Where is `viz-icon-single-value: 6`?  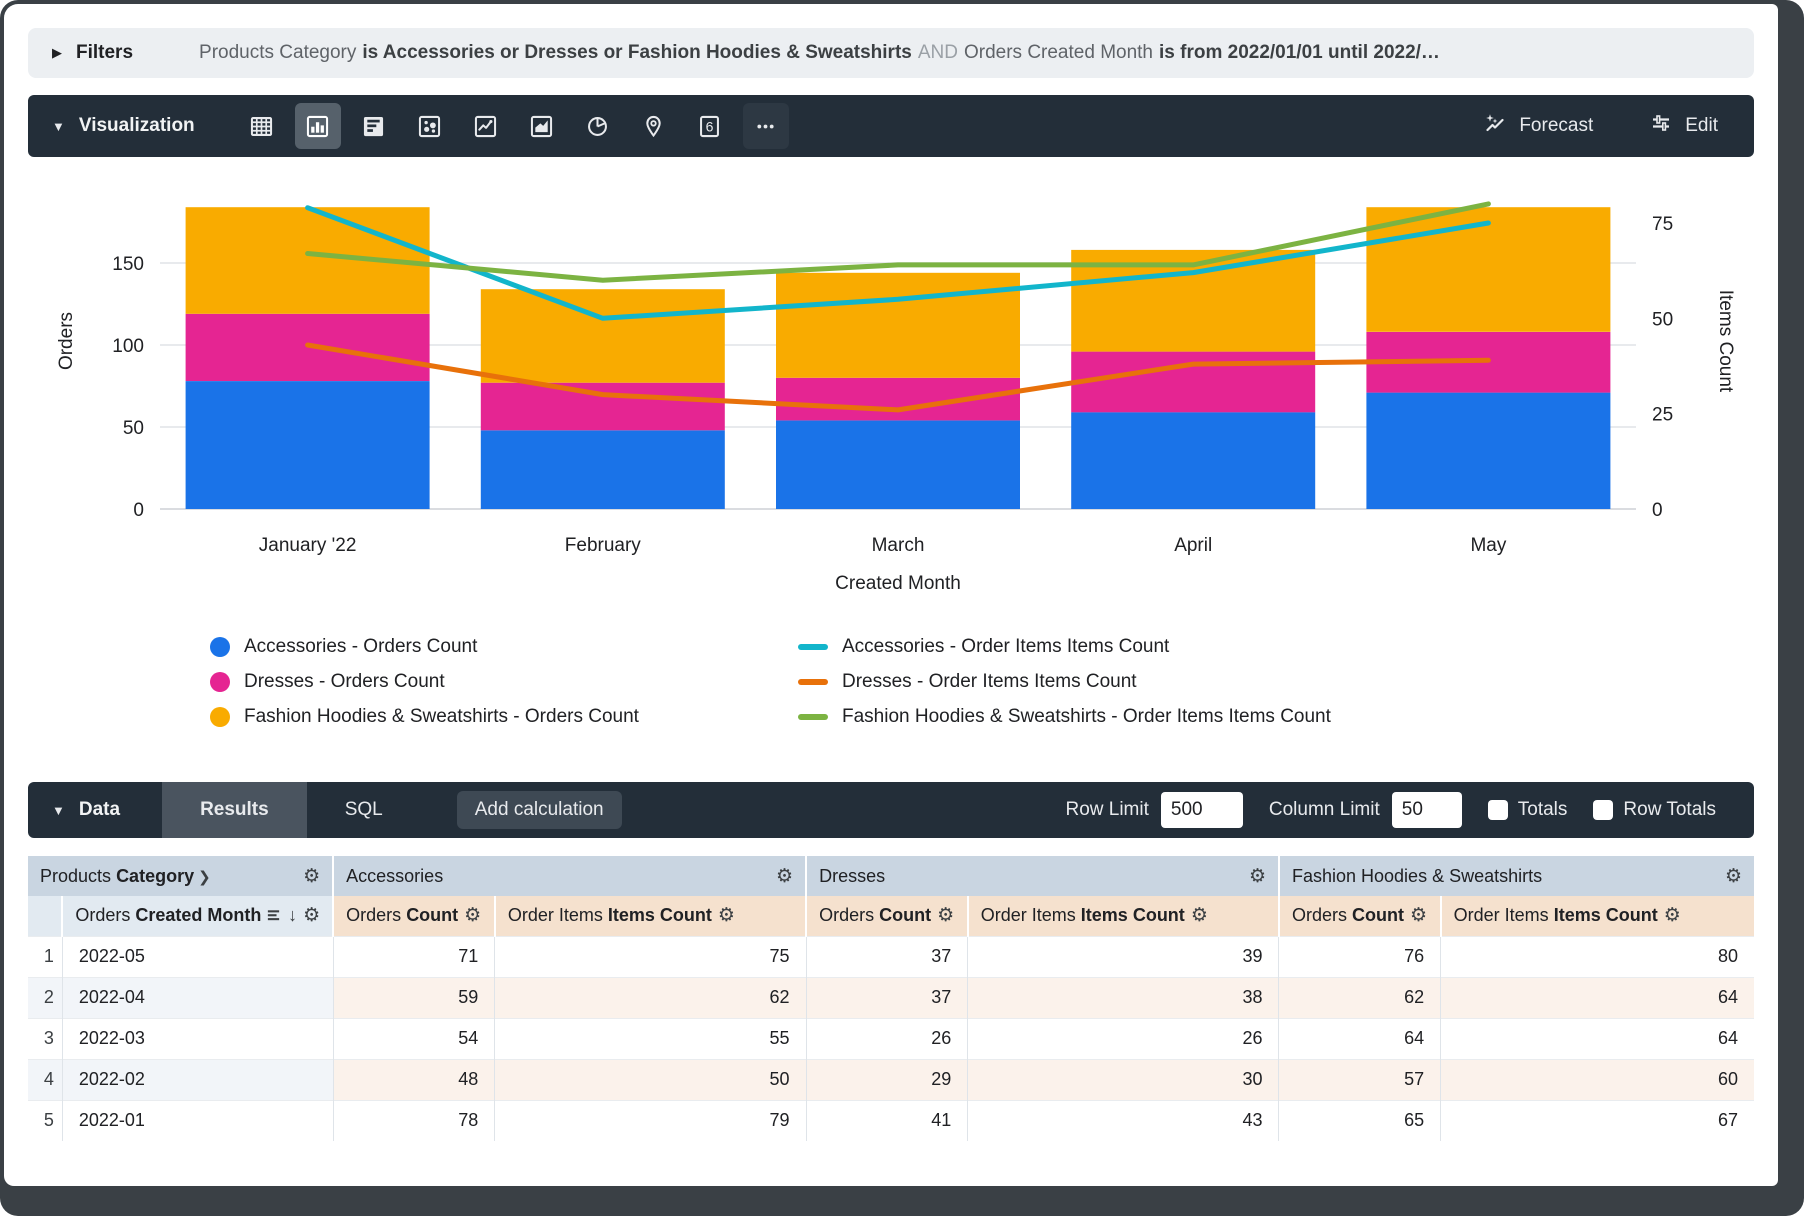
viz-icon-single-value: 6 is located at coordinates (710, 126).